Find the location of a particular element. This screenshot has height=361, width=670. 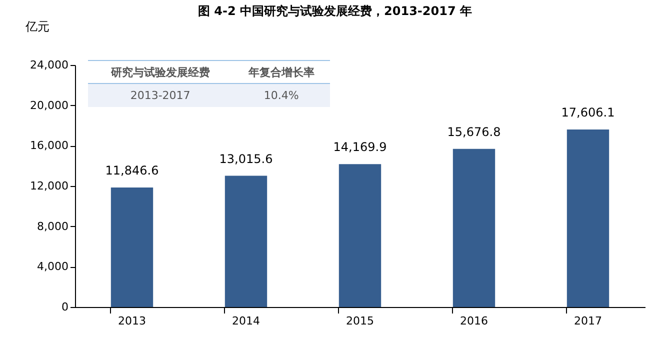

y-tick-label: 12,000 is located at coordinates (49, 186).